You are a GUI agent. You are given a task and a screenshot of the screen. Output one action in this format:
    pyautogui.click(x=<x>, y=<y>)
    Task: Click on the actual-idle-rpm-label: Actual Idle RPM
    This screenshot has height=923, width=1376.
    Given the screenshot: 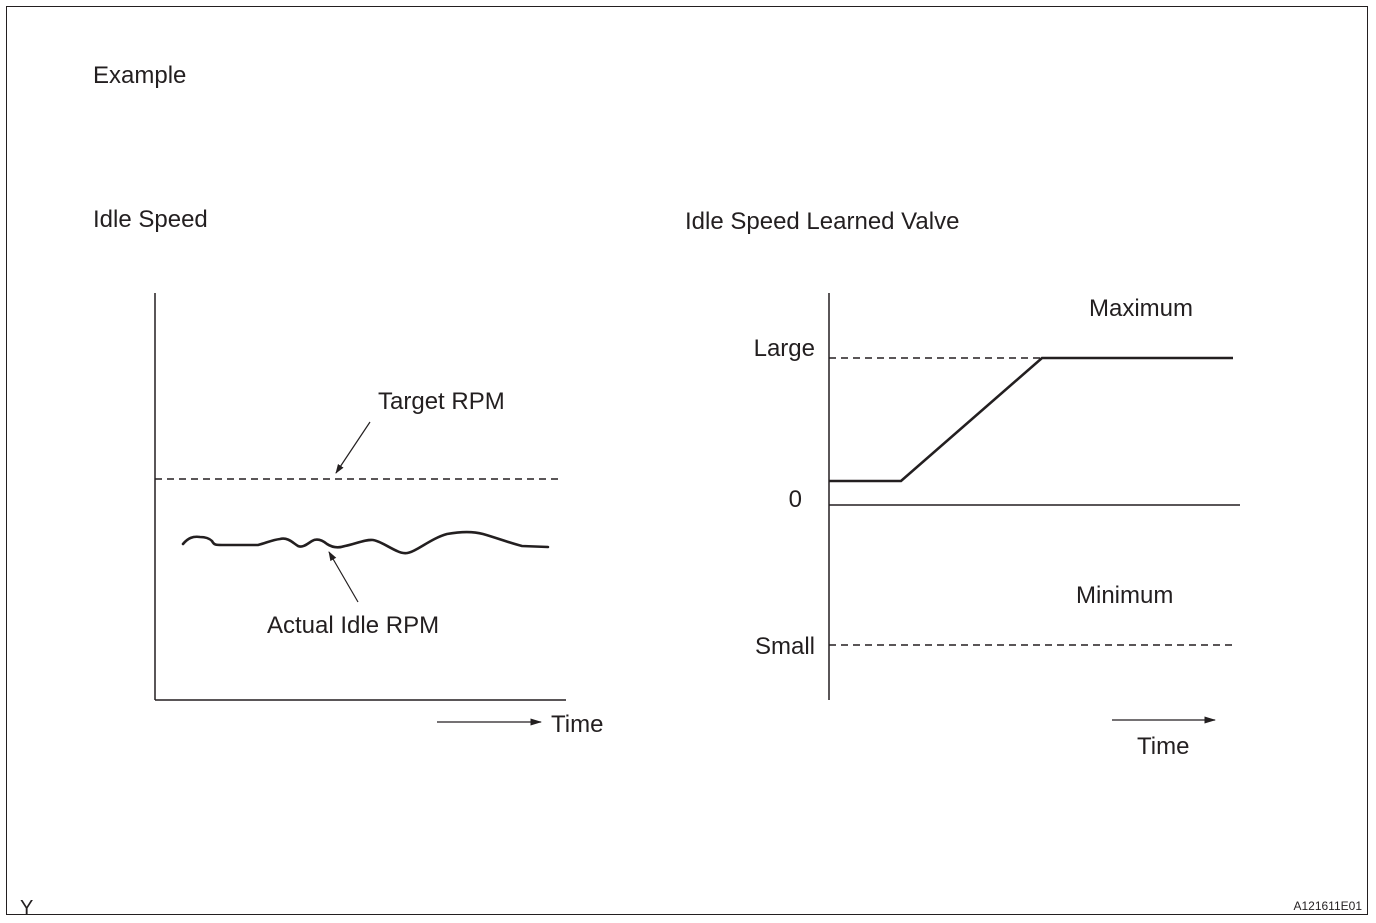 What is the action you would take?
    pyautogui.click(x=353, y=625)
    